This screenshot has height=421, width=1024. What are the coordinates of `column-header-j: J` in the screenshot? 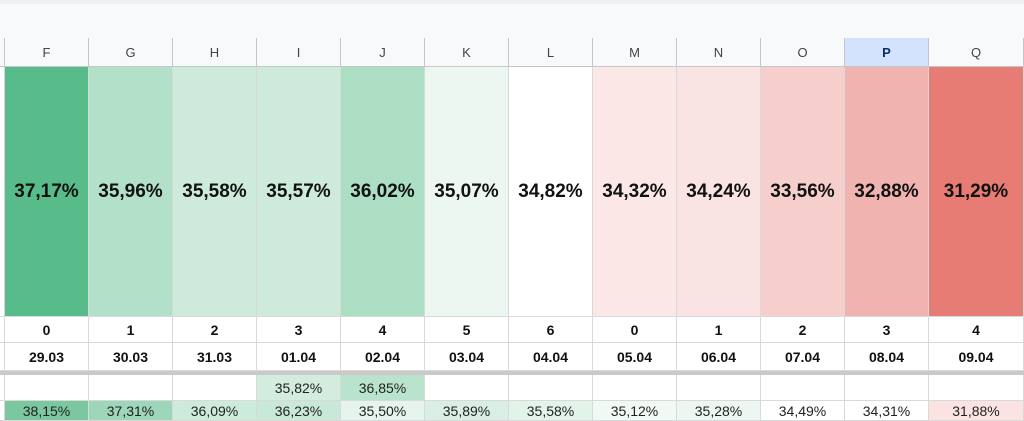 It's located at (383, 52).